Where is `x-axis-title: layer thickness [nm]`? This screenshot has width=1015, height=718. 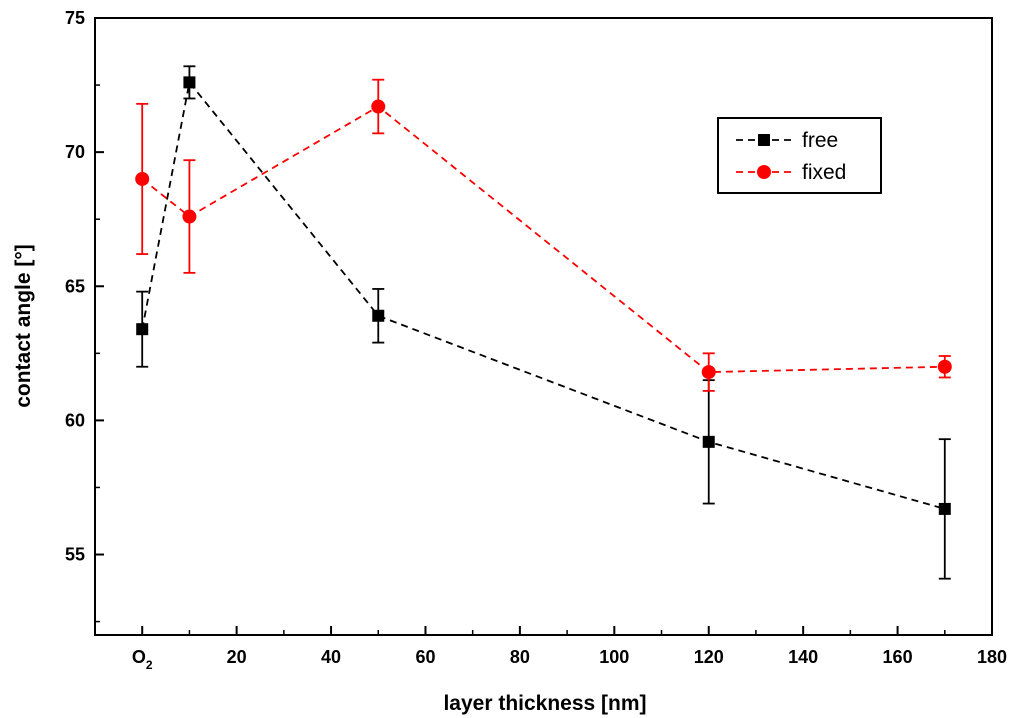
x-axis-title: layer thickness [nm] is located at coordinates (544, 703).